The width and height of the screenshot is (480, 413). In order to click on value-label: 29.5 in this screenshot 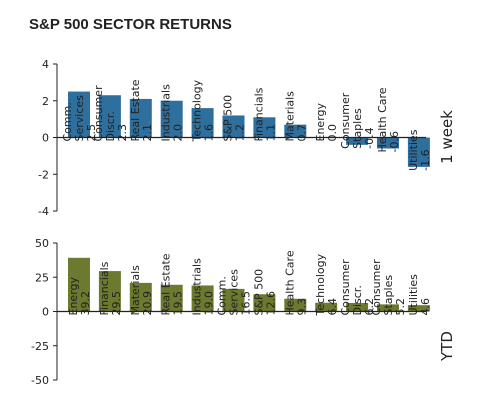, I will do `click(116, 303)`.